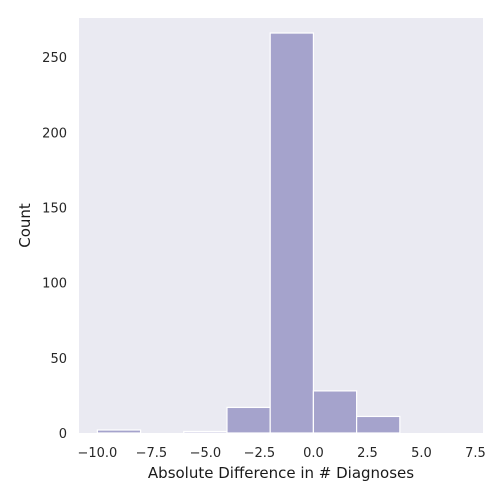 The width and height of the screenshot is (500, 500). What do you see at coordinates (421, 453) in the screenshot?
I see `x-tick-label: 5.0` at bounding box center [421, 453].